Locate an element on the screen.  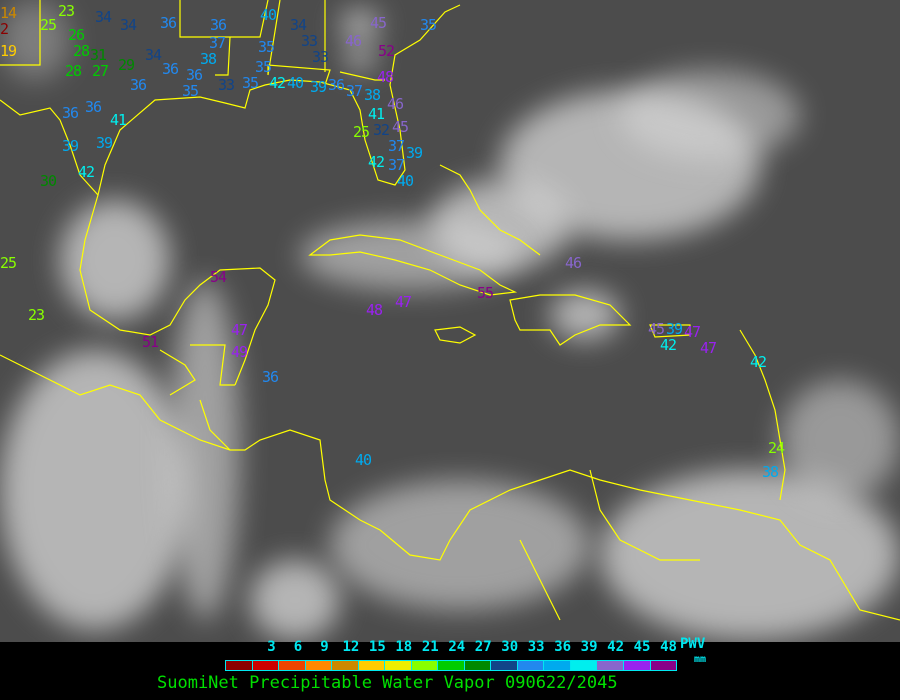
hispaniola is located at coordinates (570, 320).